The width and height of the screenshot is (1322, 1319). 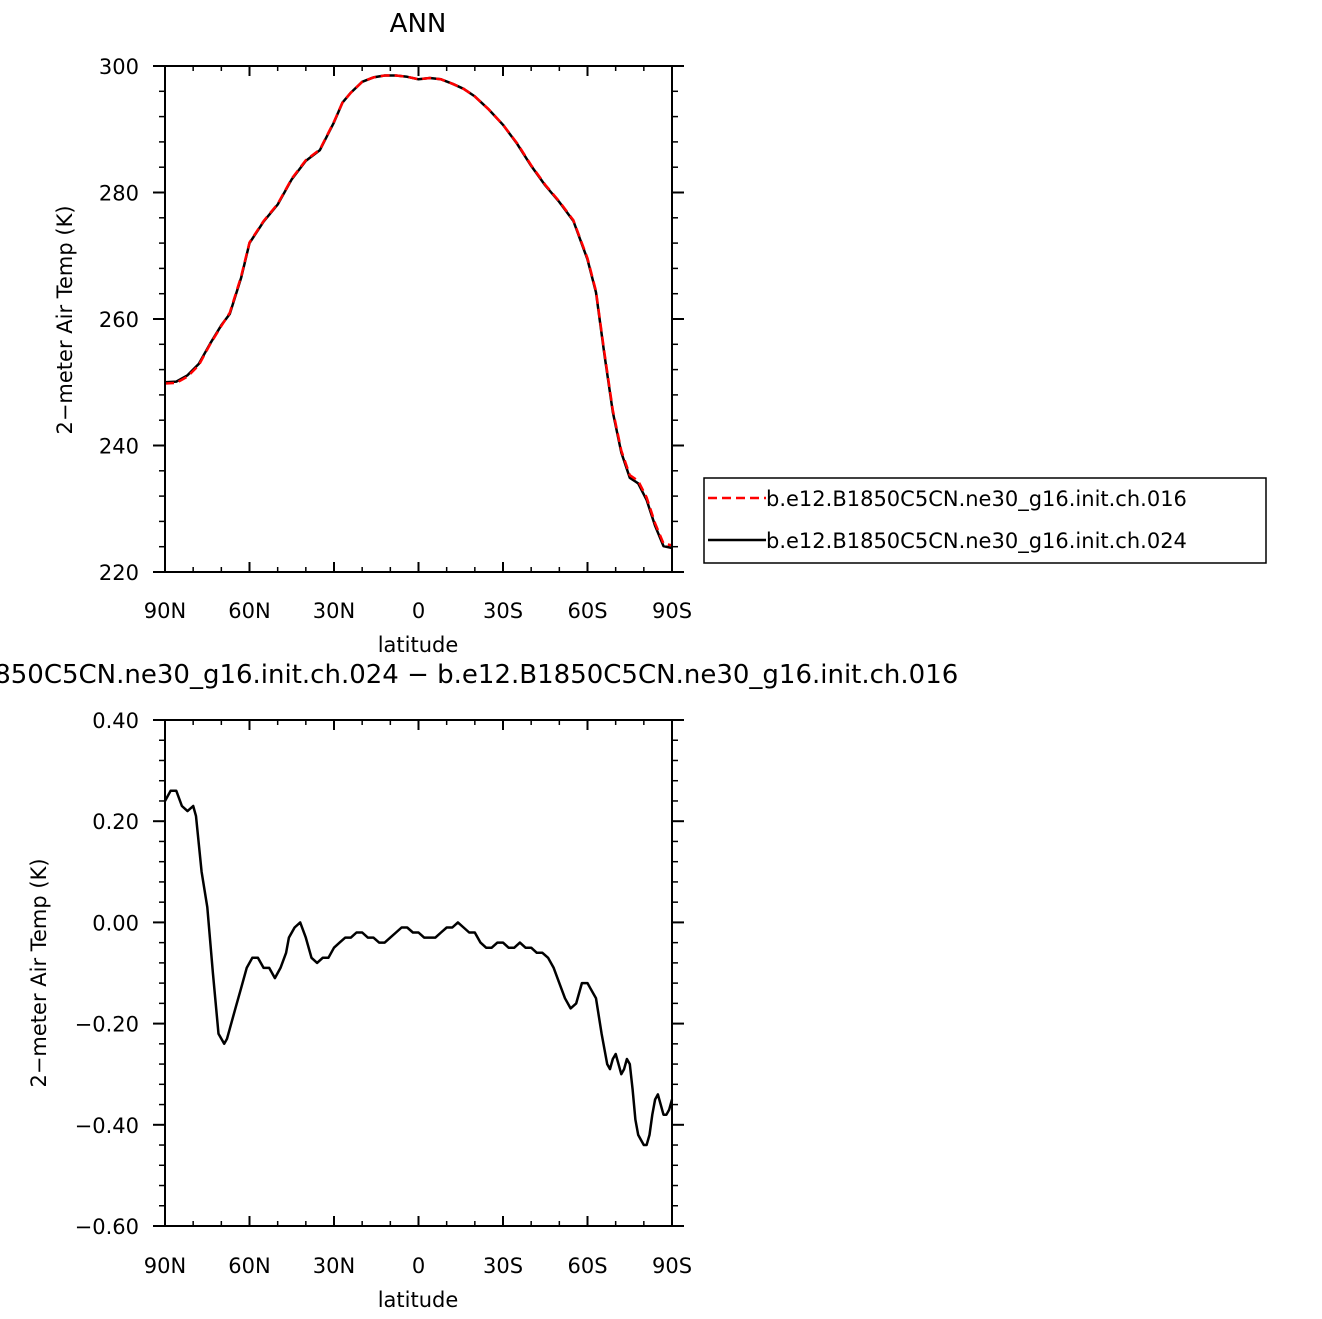 I want to click on y-tick-label: 0.20, so click(x=115, y=822).